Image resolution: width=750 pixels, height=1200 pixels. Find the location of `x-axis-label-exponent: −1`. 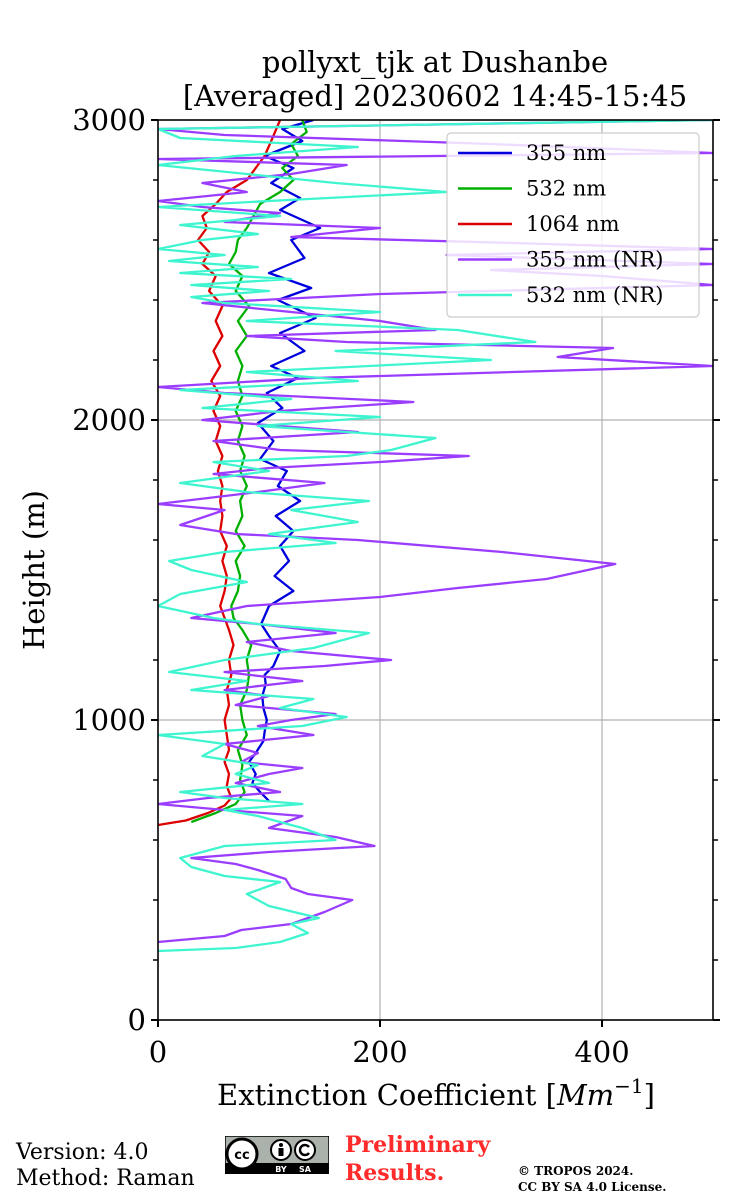

x-axis-label-exponent: −1 is located at coordinates (628, 1086).